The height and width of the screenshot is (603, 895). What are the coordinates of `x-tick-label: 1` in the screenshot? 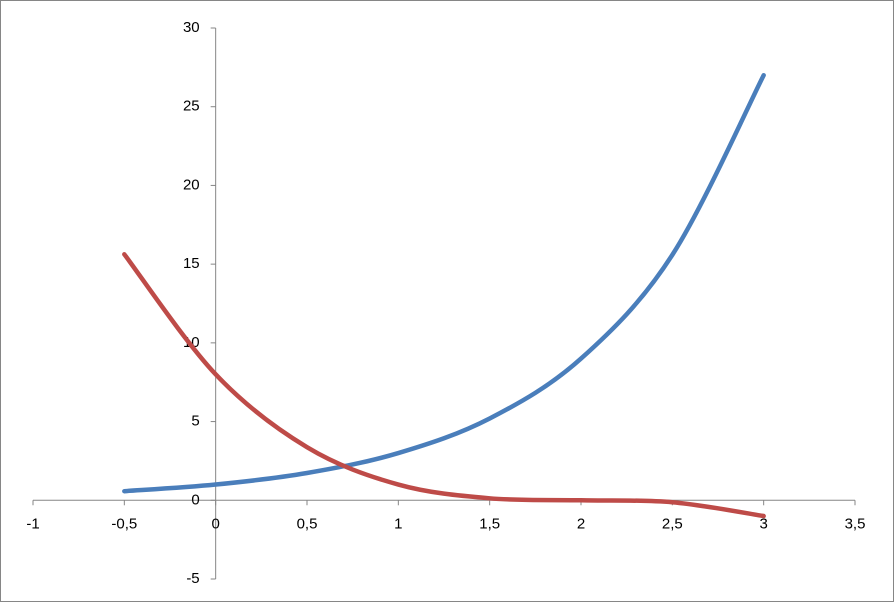 It's located at (398, 523).